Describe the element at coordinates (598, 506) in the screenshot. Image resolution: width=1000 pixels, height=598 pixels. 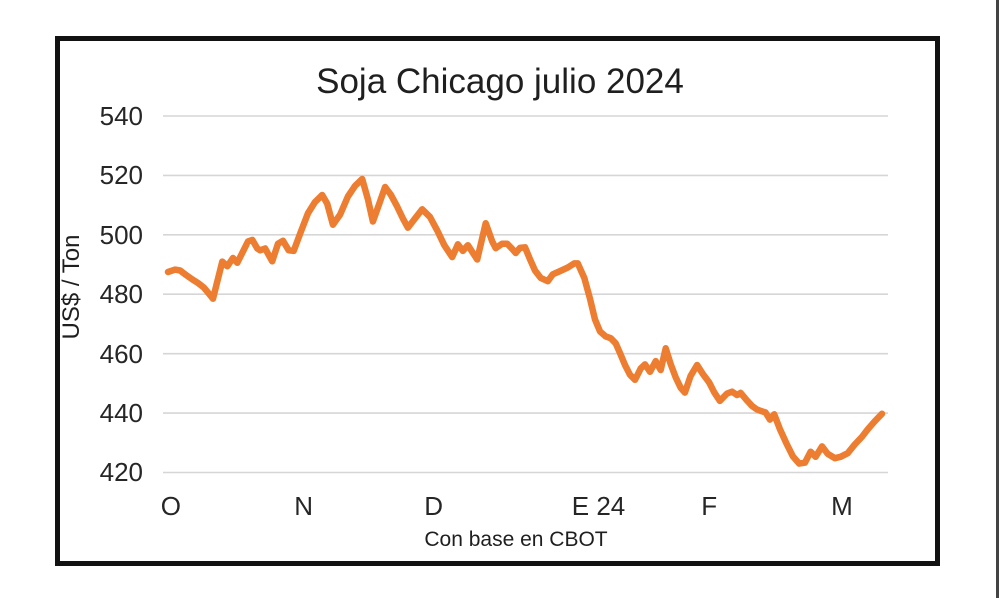
I see `x-tick-label: E 24` at that location.